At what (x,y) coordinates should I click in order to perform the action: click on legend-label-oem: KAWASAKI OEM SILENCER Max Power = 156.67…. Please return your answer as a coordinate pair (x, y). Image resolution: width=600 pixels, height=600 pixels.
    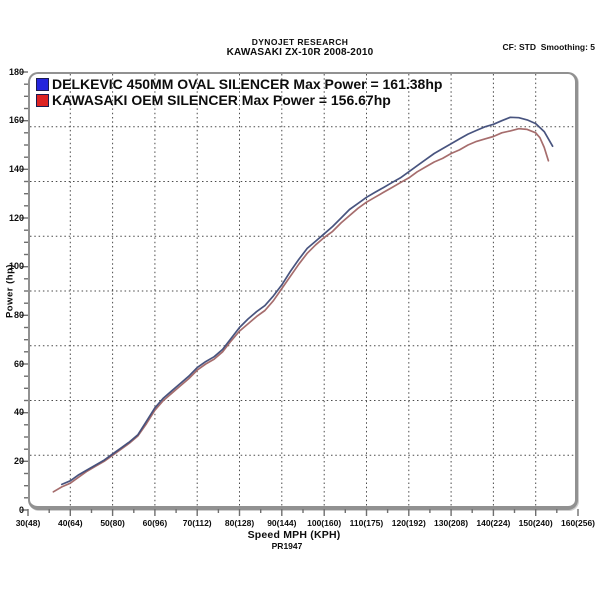
    Looking at the image, I should click on (221, 100).